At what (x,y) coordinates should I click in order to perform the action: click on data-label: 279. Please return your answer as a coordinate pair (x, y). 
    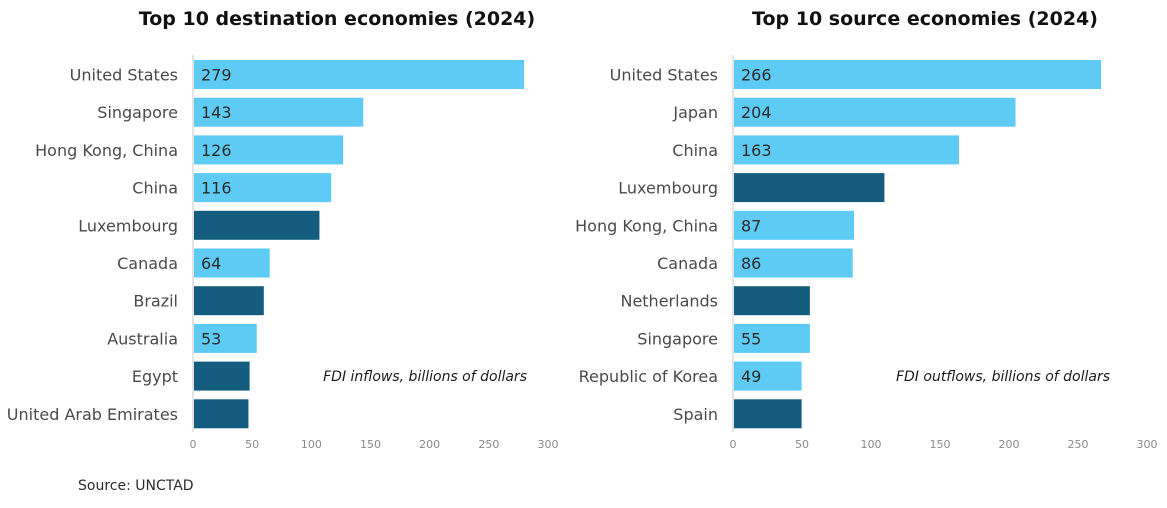
    Looking at the image, I should click on (216, 75).